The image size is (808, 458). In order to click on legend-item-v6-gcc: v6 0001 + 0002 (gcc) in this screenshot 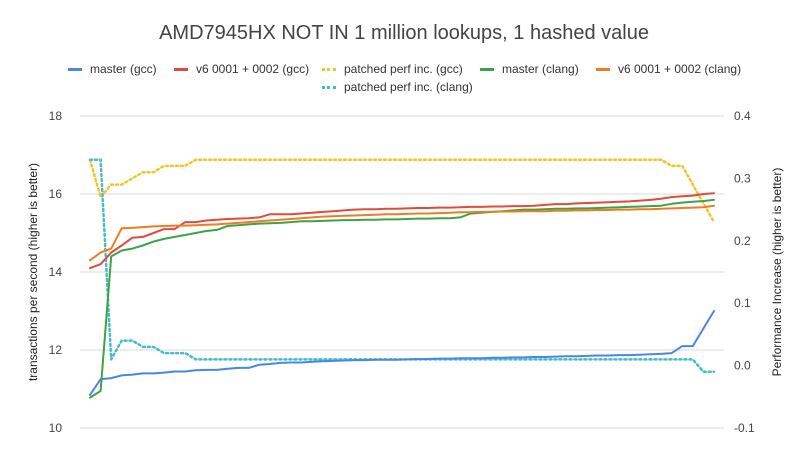, I will do `click(241, 69)`.